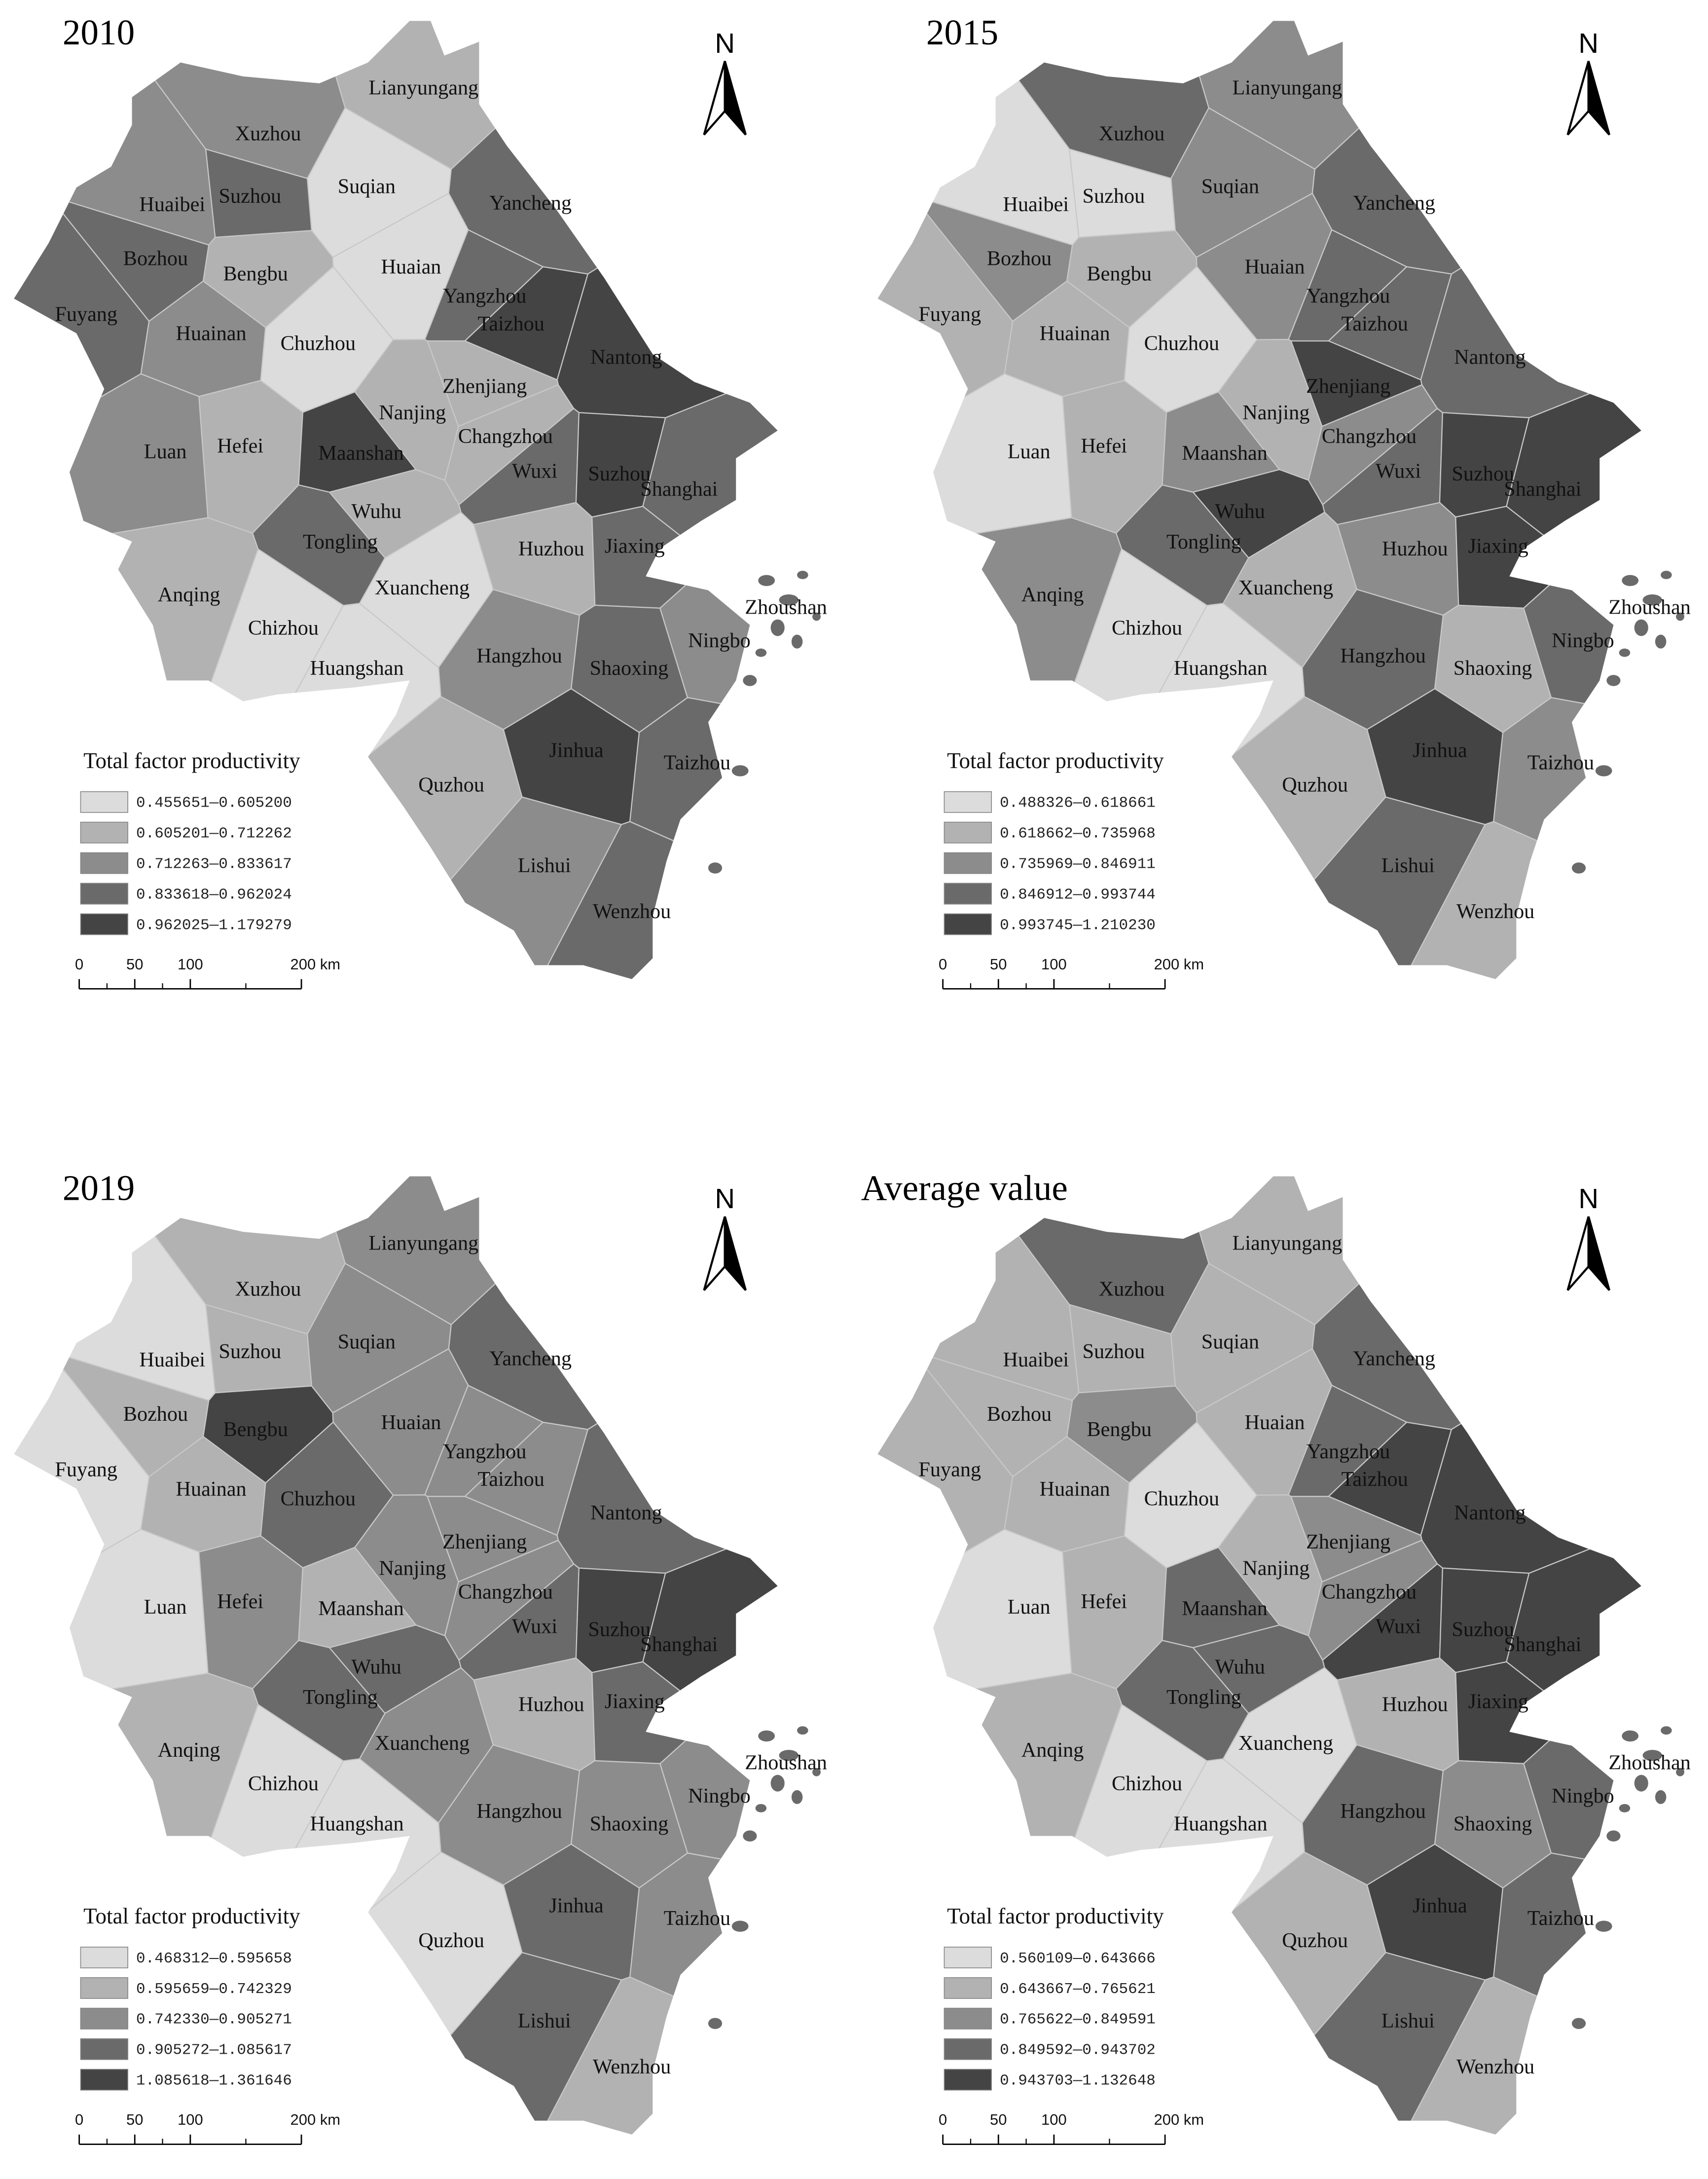 Image resolution: width=1708 pixels, height=2179 pixels. I want to click on scale-label: 100, so click(190, 965).